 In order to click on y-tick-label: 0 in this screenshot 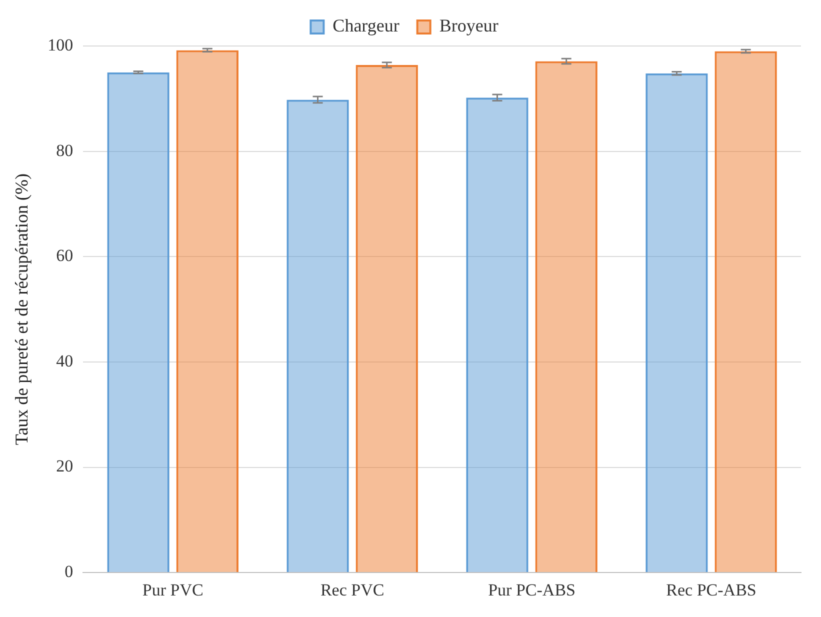, I will do `click(69, 572)`.